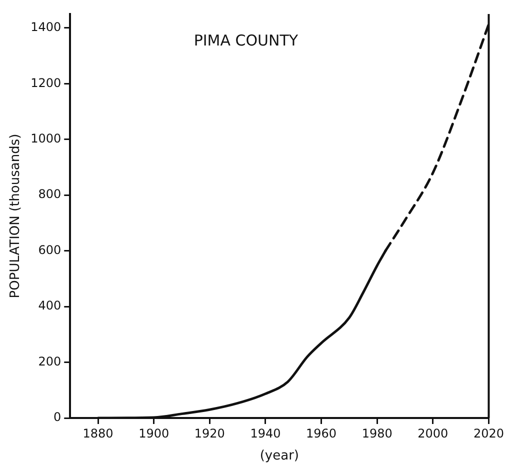  Describe the element at coordinates (50, 305) in the screenshot. I see `y-tick-label: 400` at that location.